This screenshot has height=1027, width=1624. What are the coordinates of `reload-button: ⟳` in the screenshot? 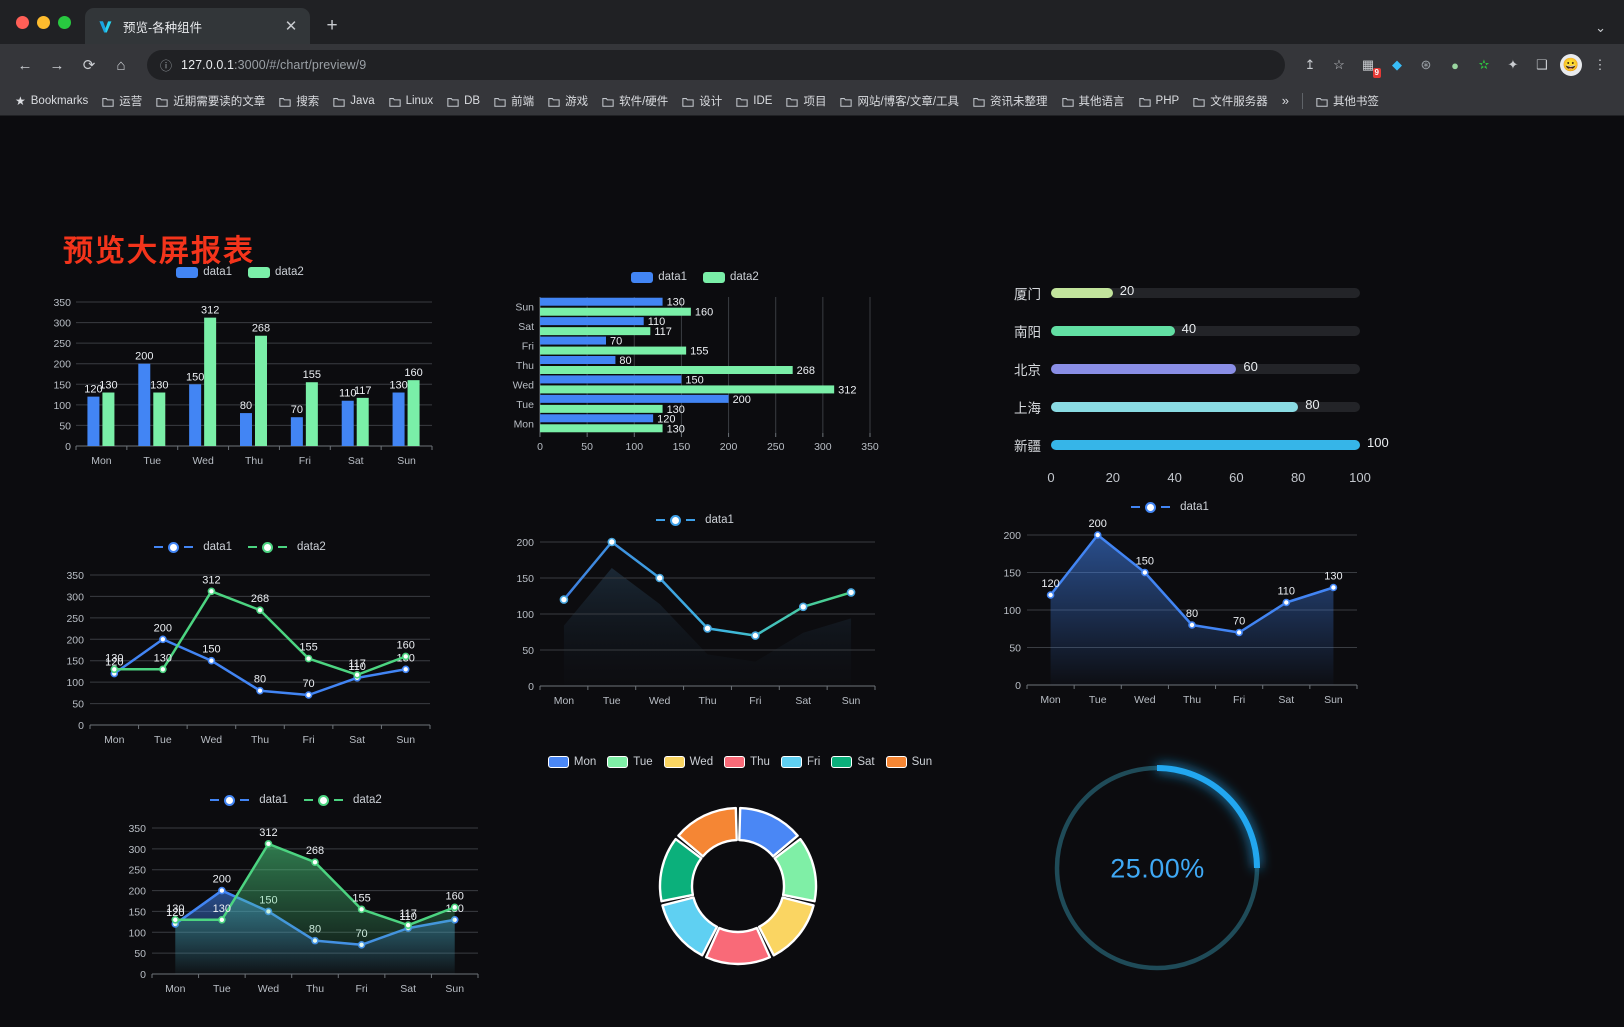 It's located at (89, 65).